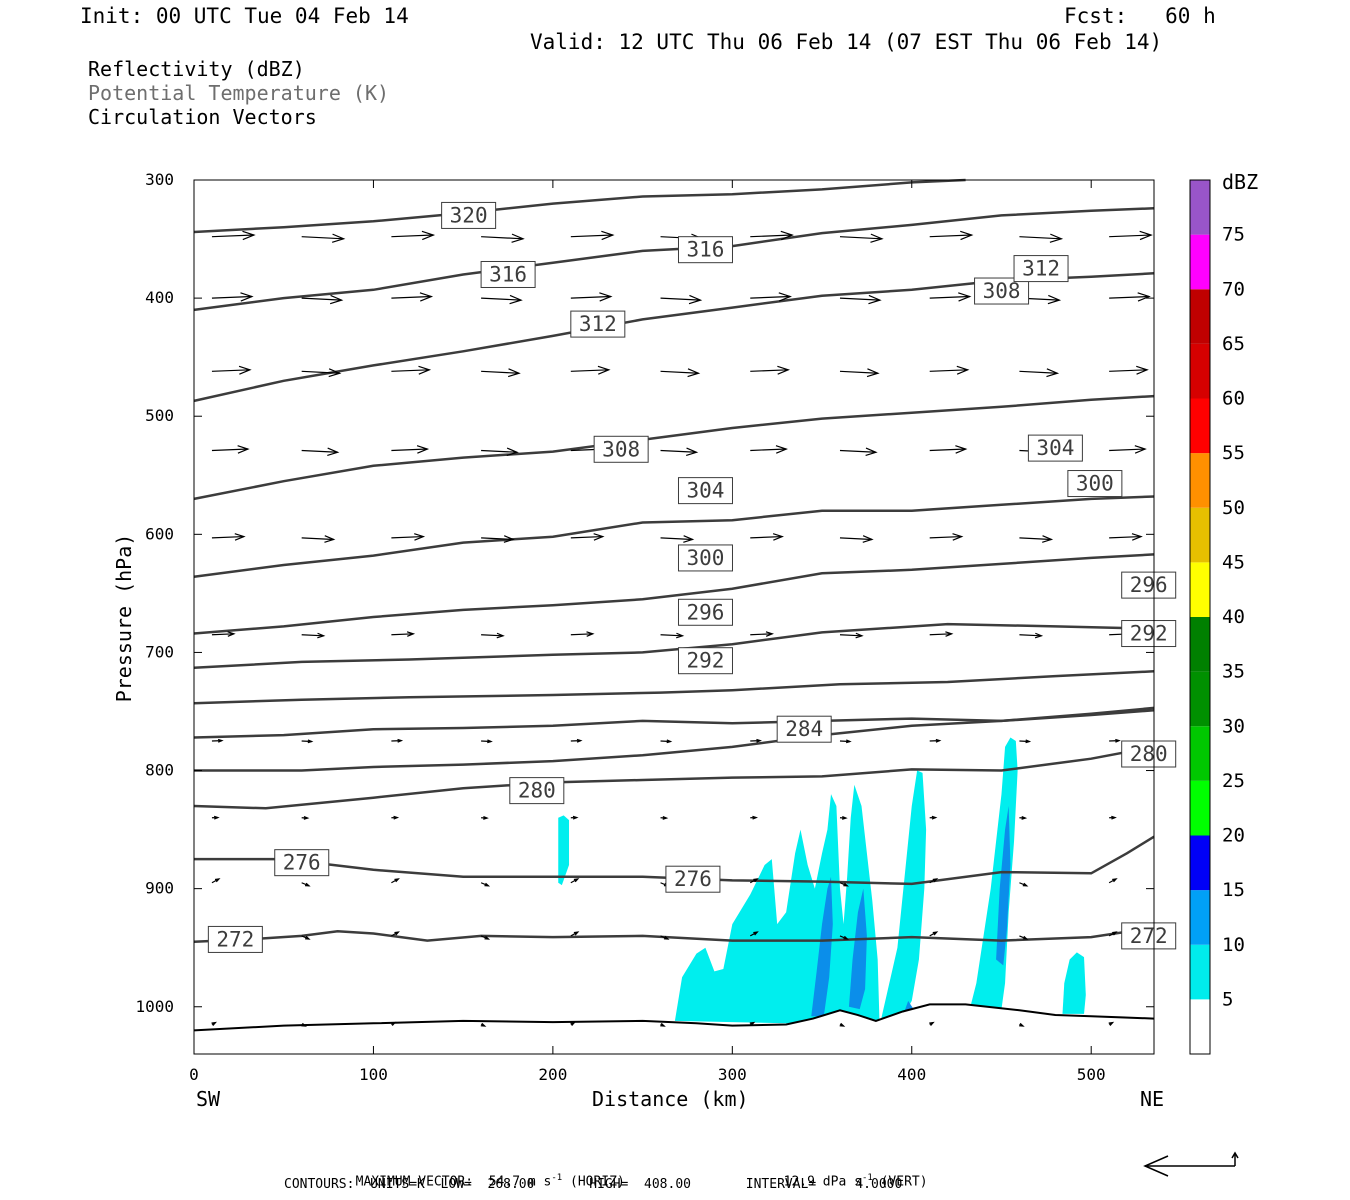 The image size is (1350, 1200). I want to click on contour-label-4: 280, so click(537, 791).